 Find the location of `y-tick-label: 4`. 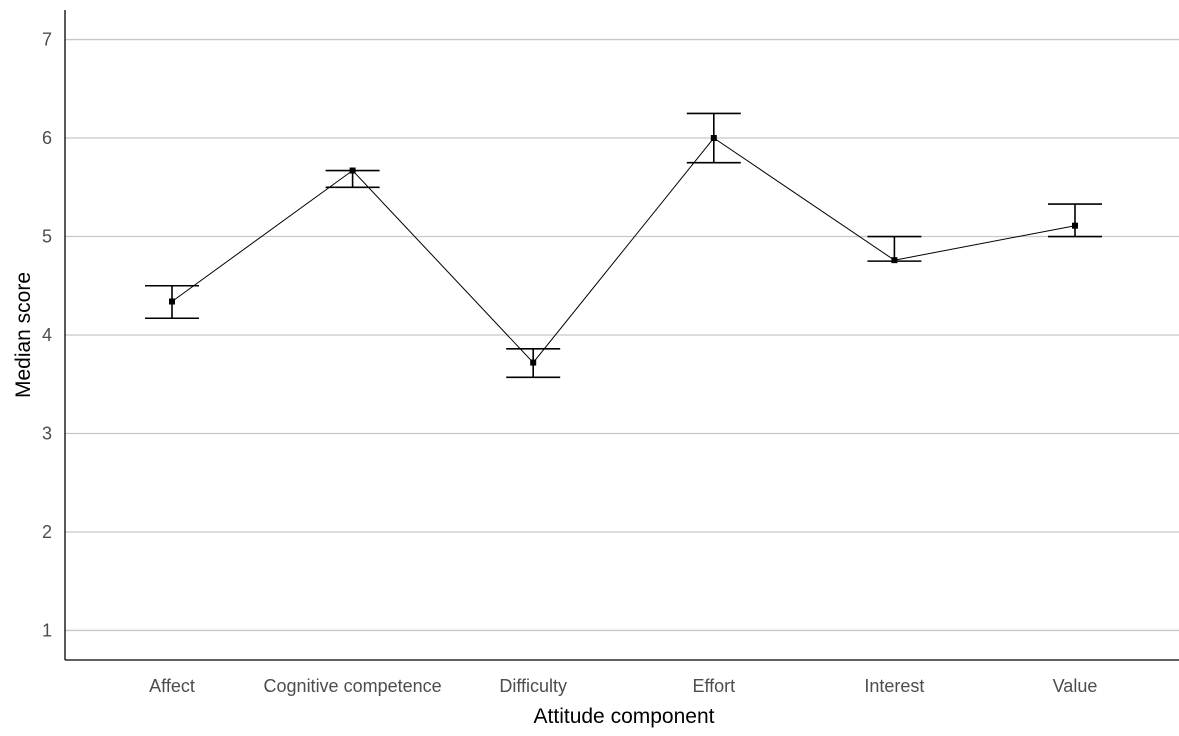

y-tick-label: 4 is located at coordinates (47, 335).